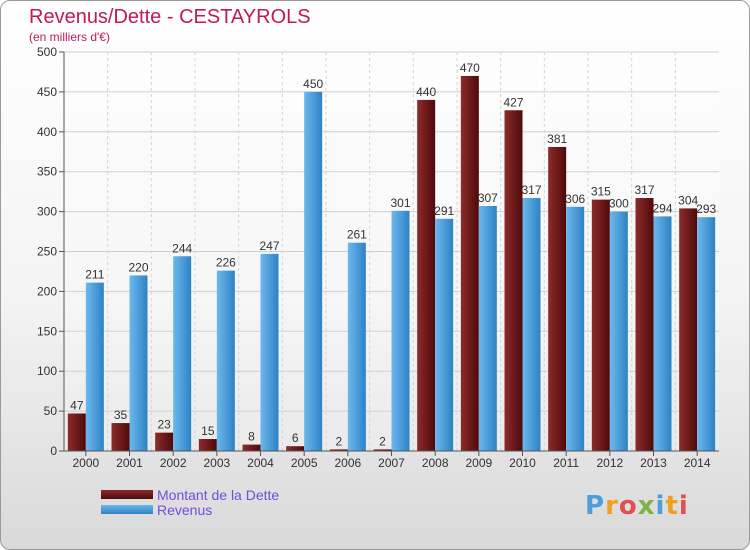 This screenshot has height=550, width=750. What do you see at coordinates (444, 211) in the screenshot?
I see `label-revenus-2008: 291` at bounding box center [444, 211].